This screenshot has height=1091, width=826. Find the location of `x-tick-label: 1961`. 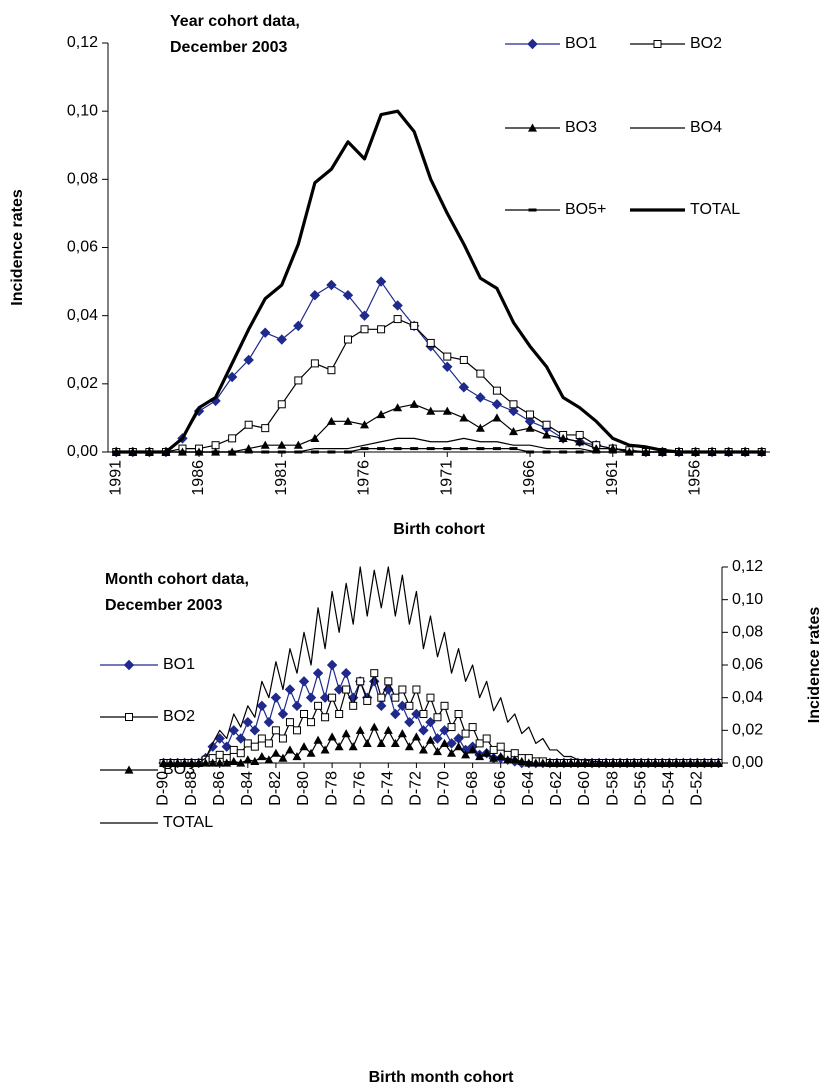

x-tick-label: 1961 is located at coordinates (612, 478).